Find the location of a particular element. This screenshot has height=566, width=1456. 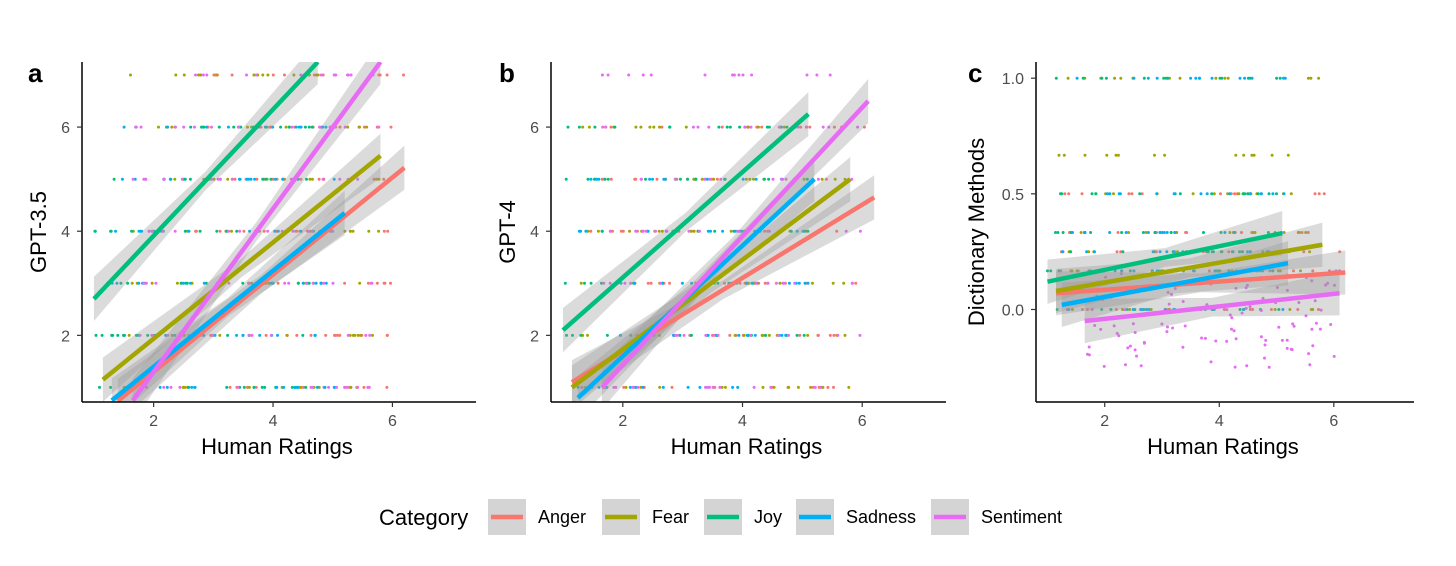

plot-area is located at coordinates (249, 232).